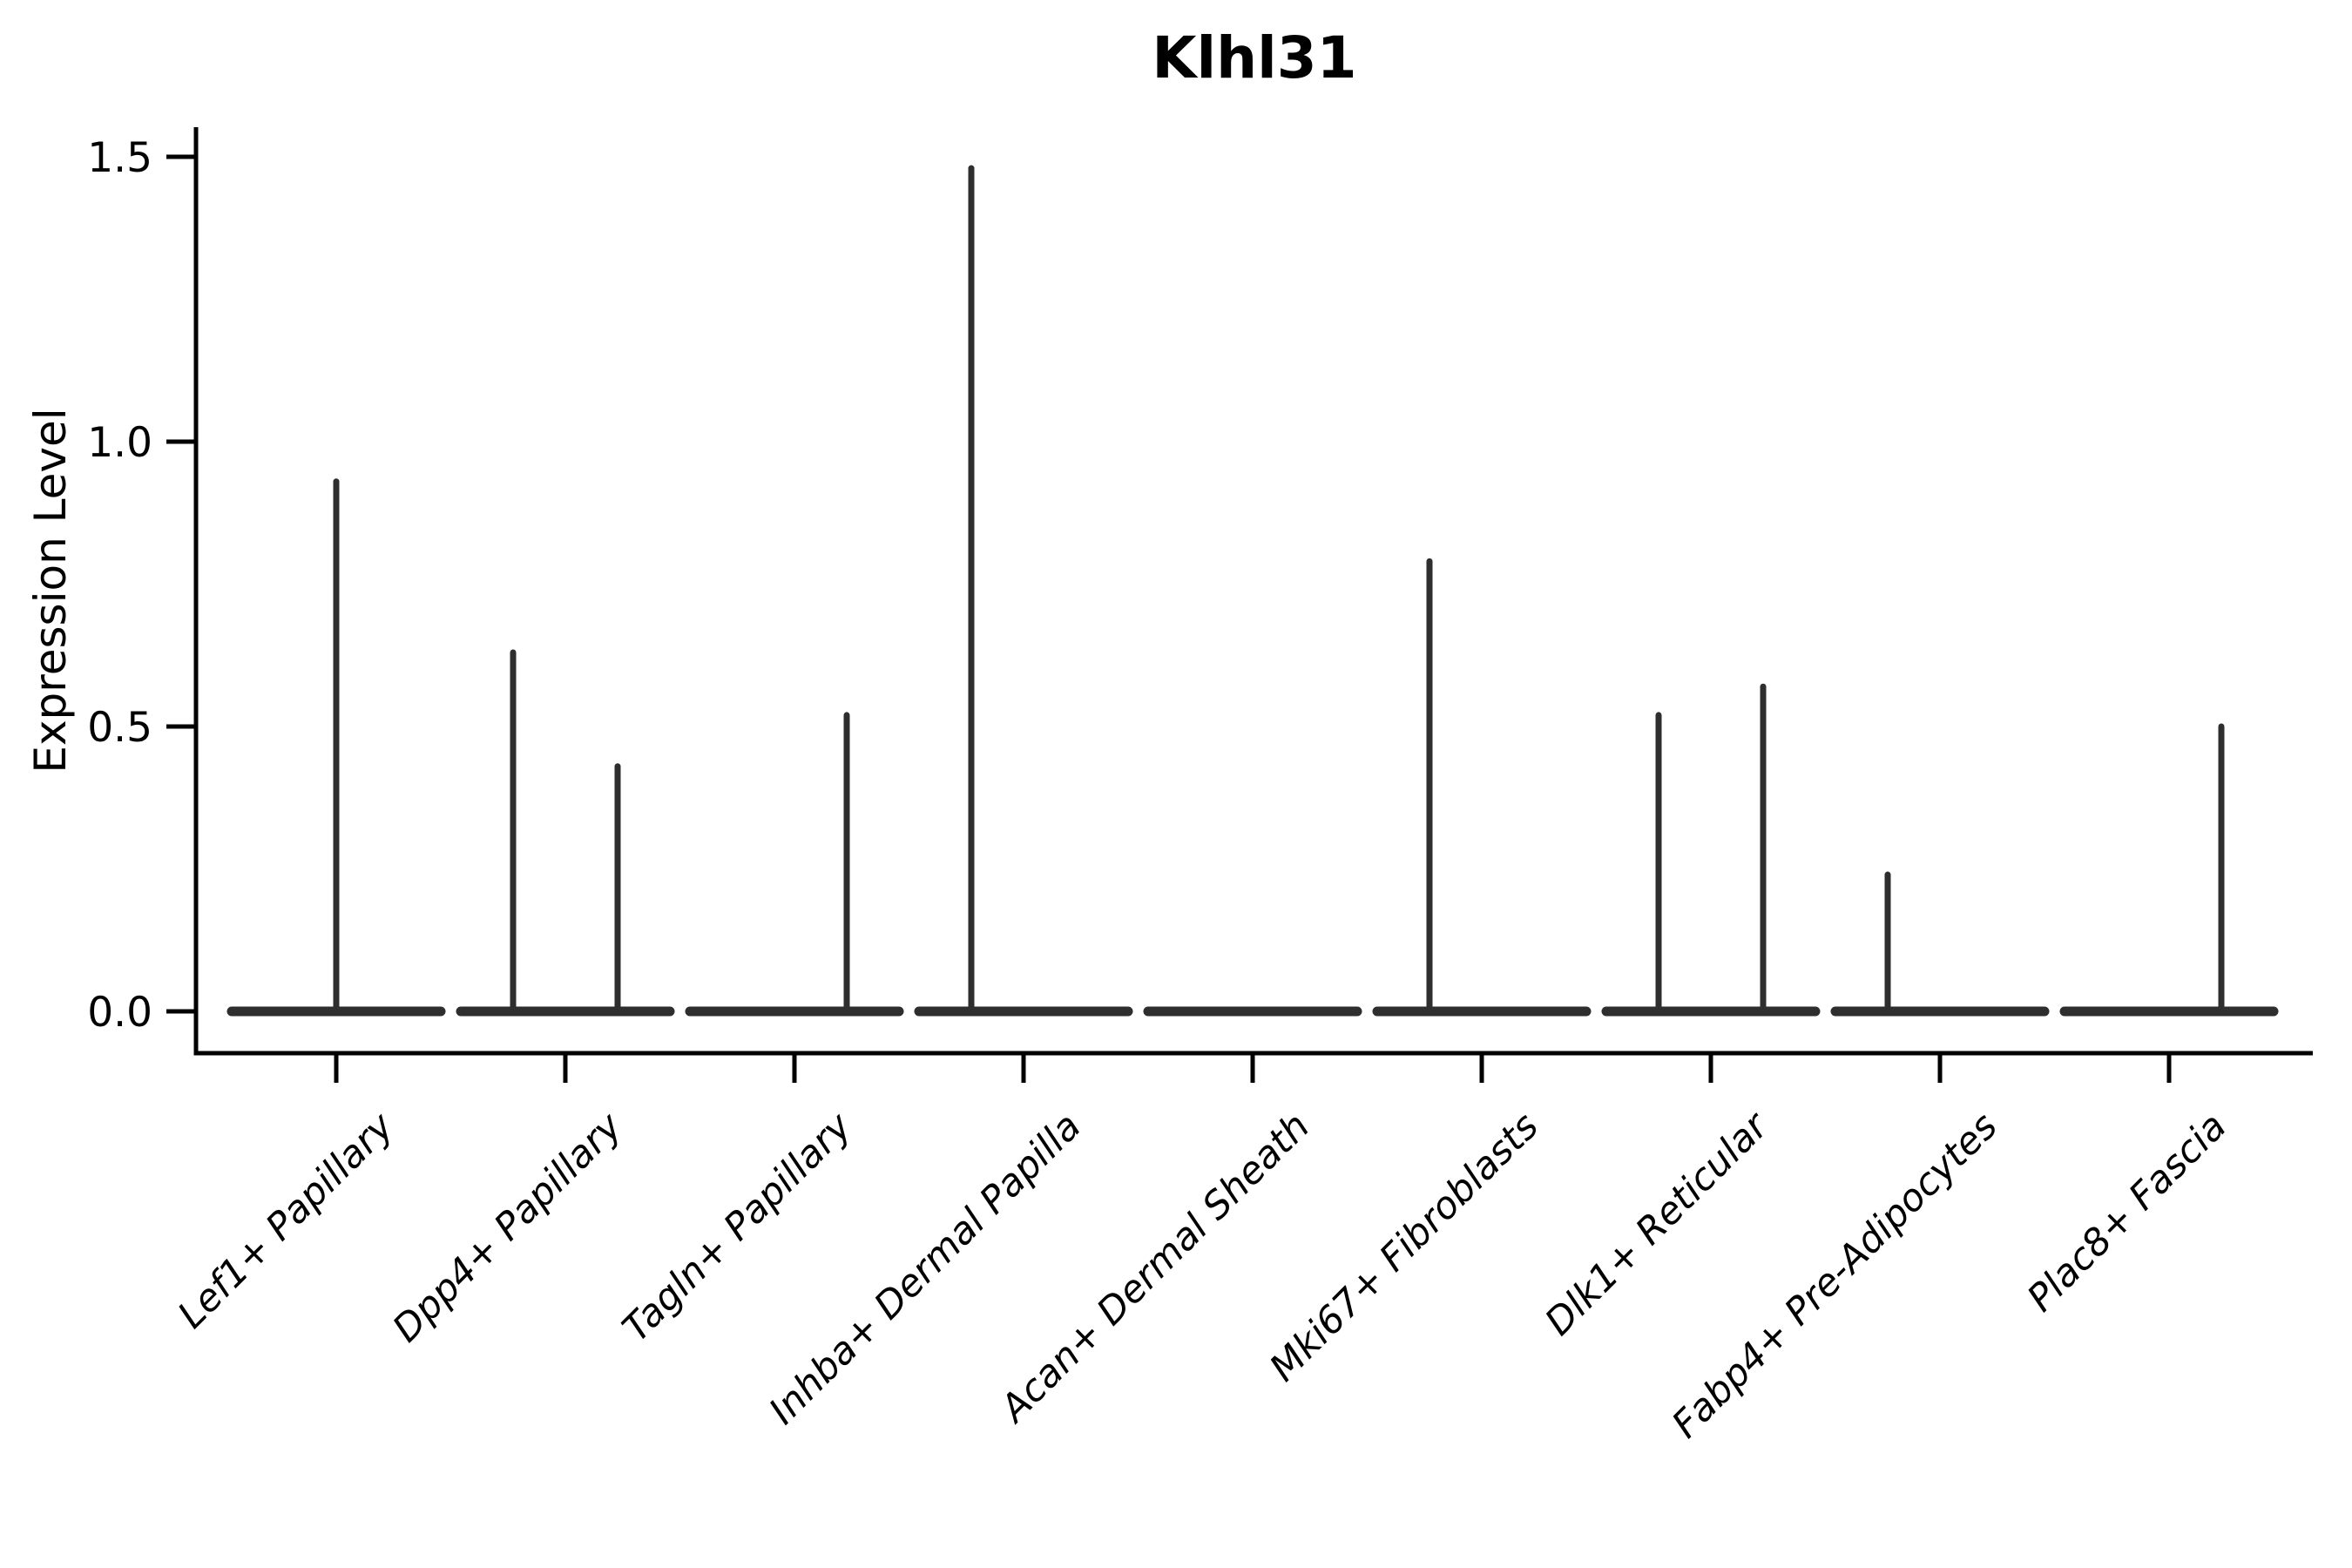  Describe the element at coordinates (1254, 58) in the screenshot. I see `plot-title: Klhl31` at that location.